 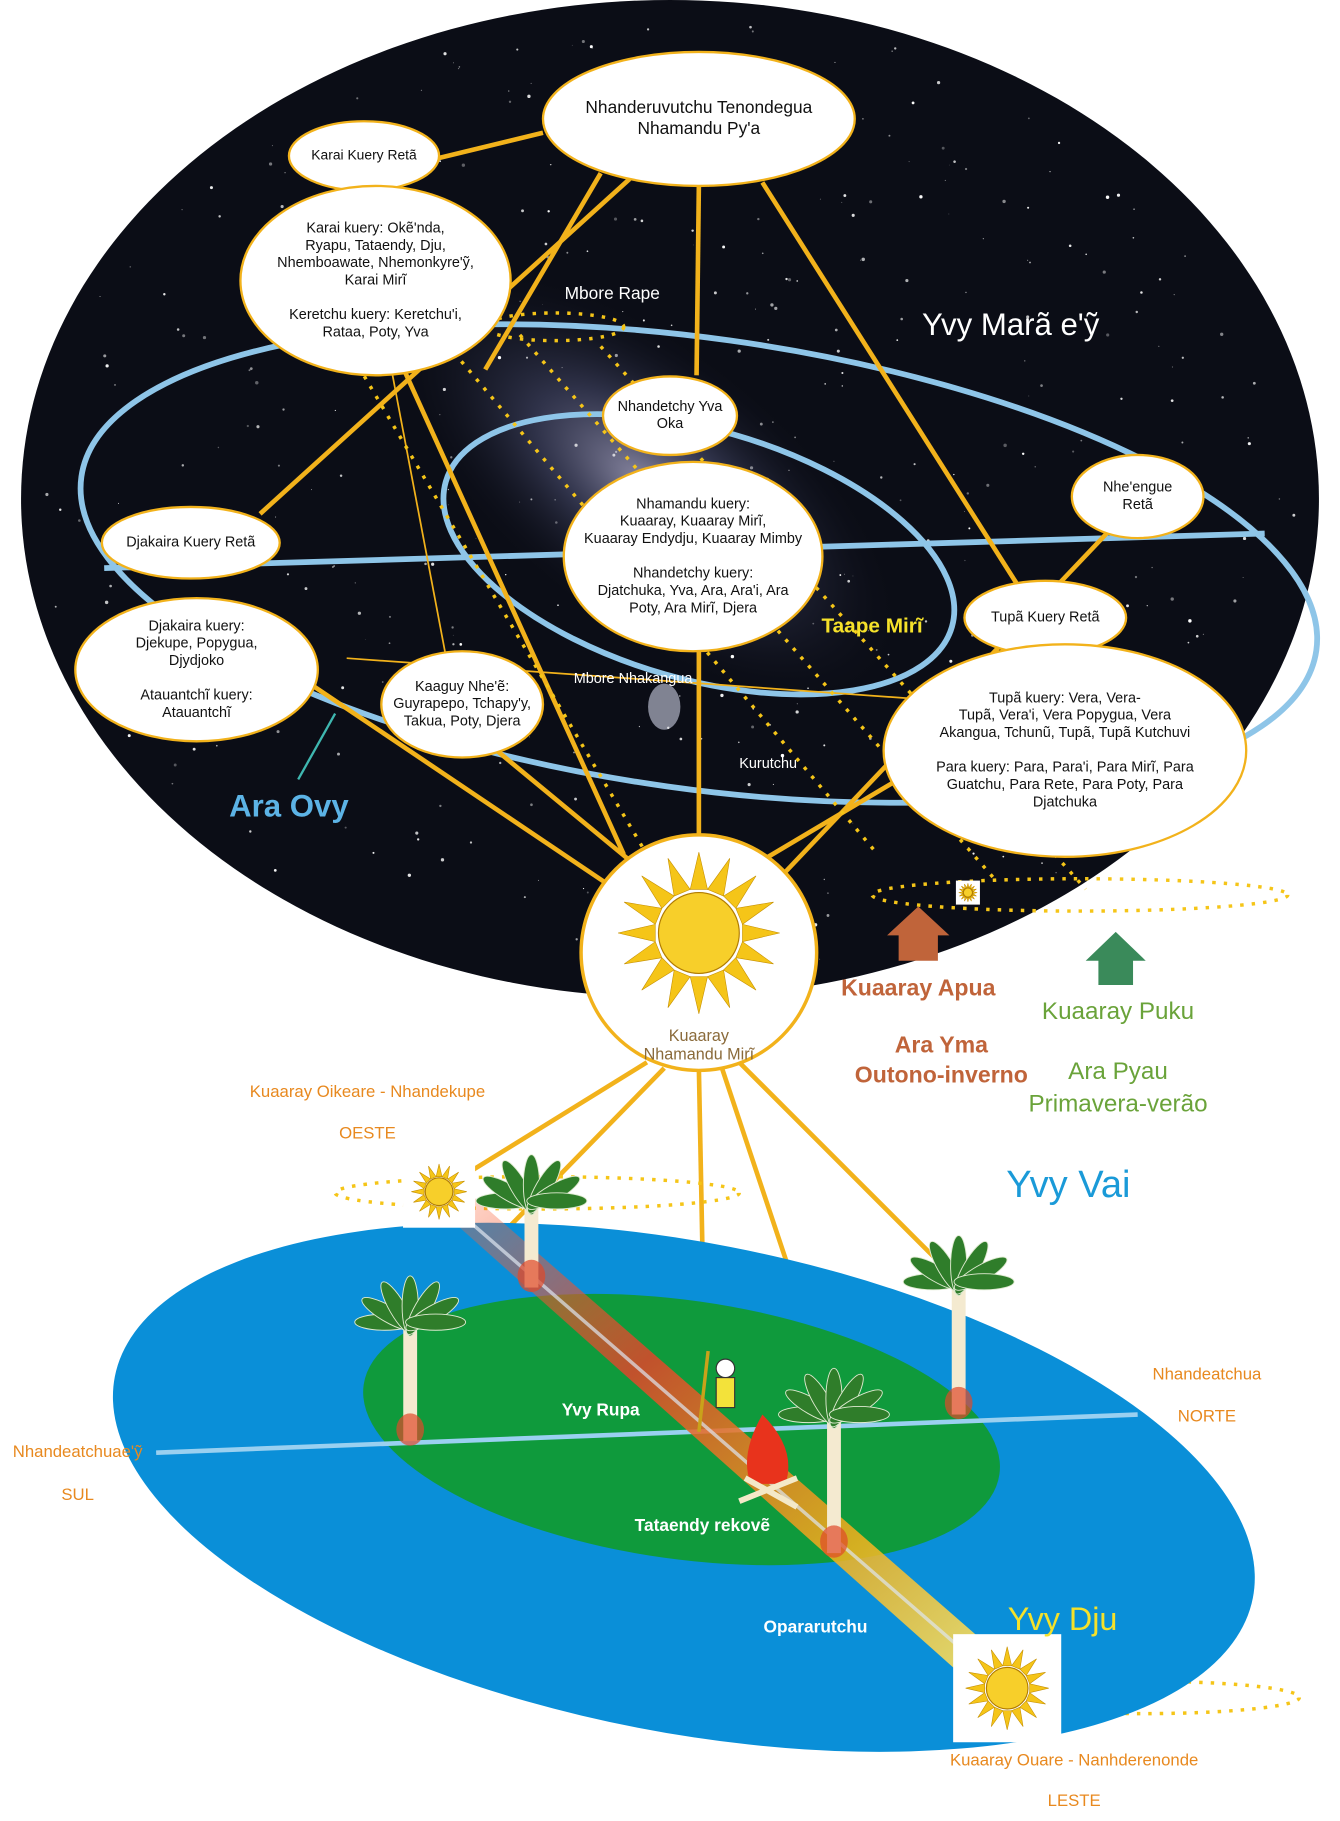 I want to click on node-text: Djatchuka, Yva, Ara, Ara'i, Ara, so click(x=694, y=591).